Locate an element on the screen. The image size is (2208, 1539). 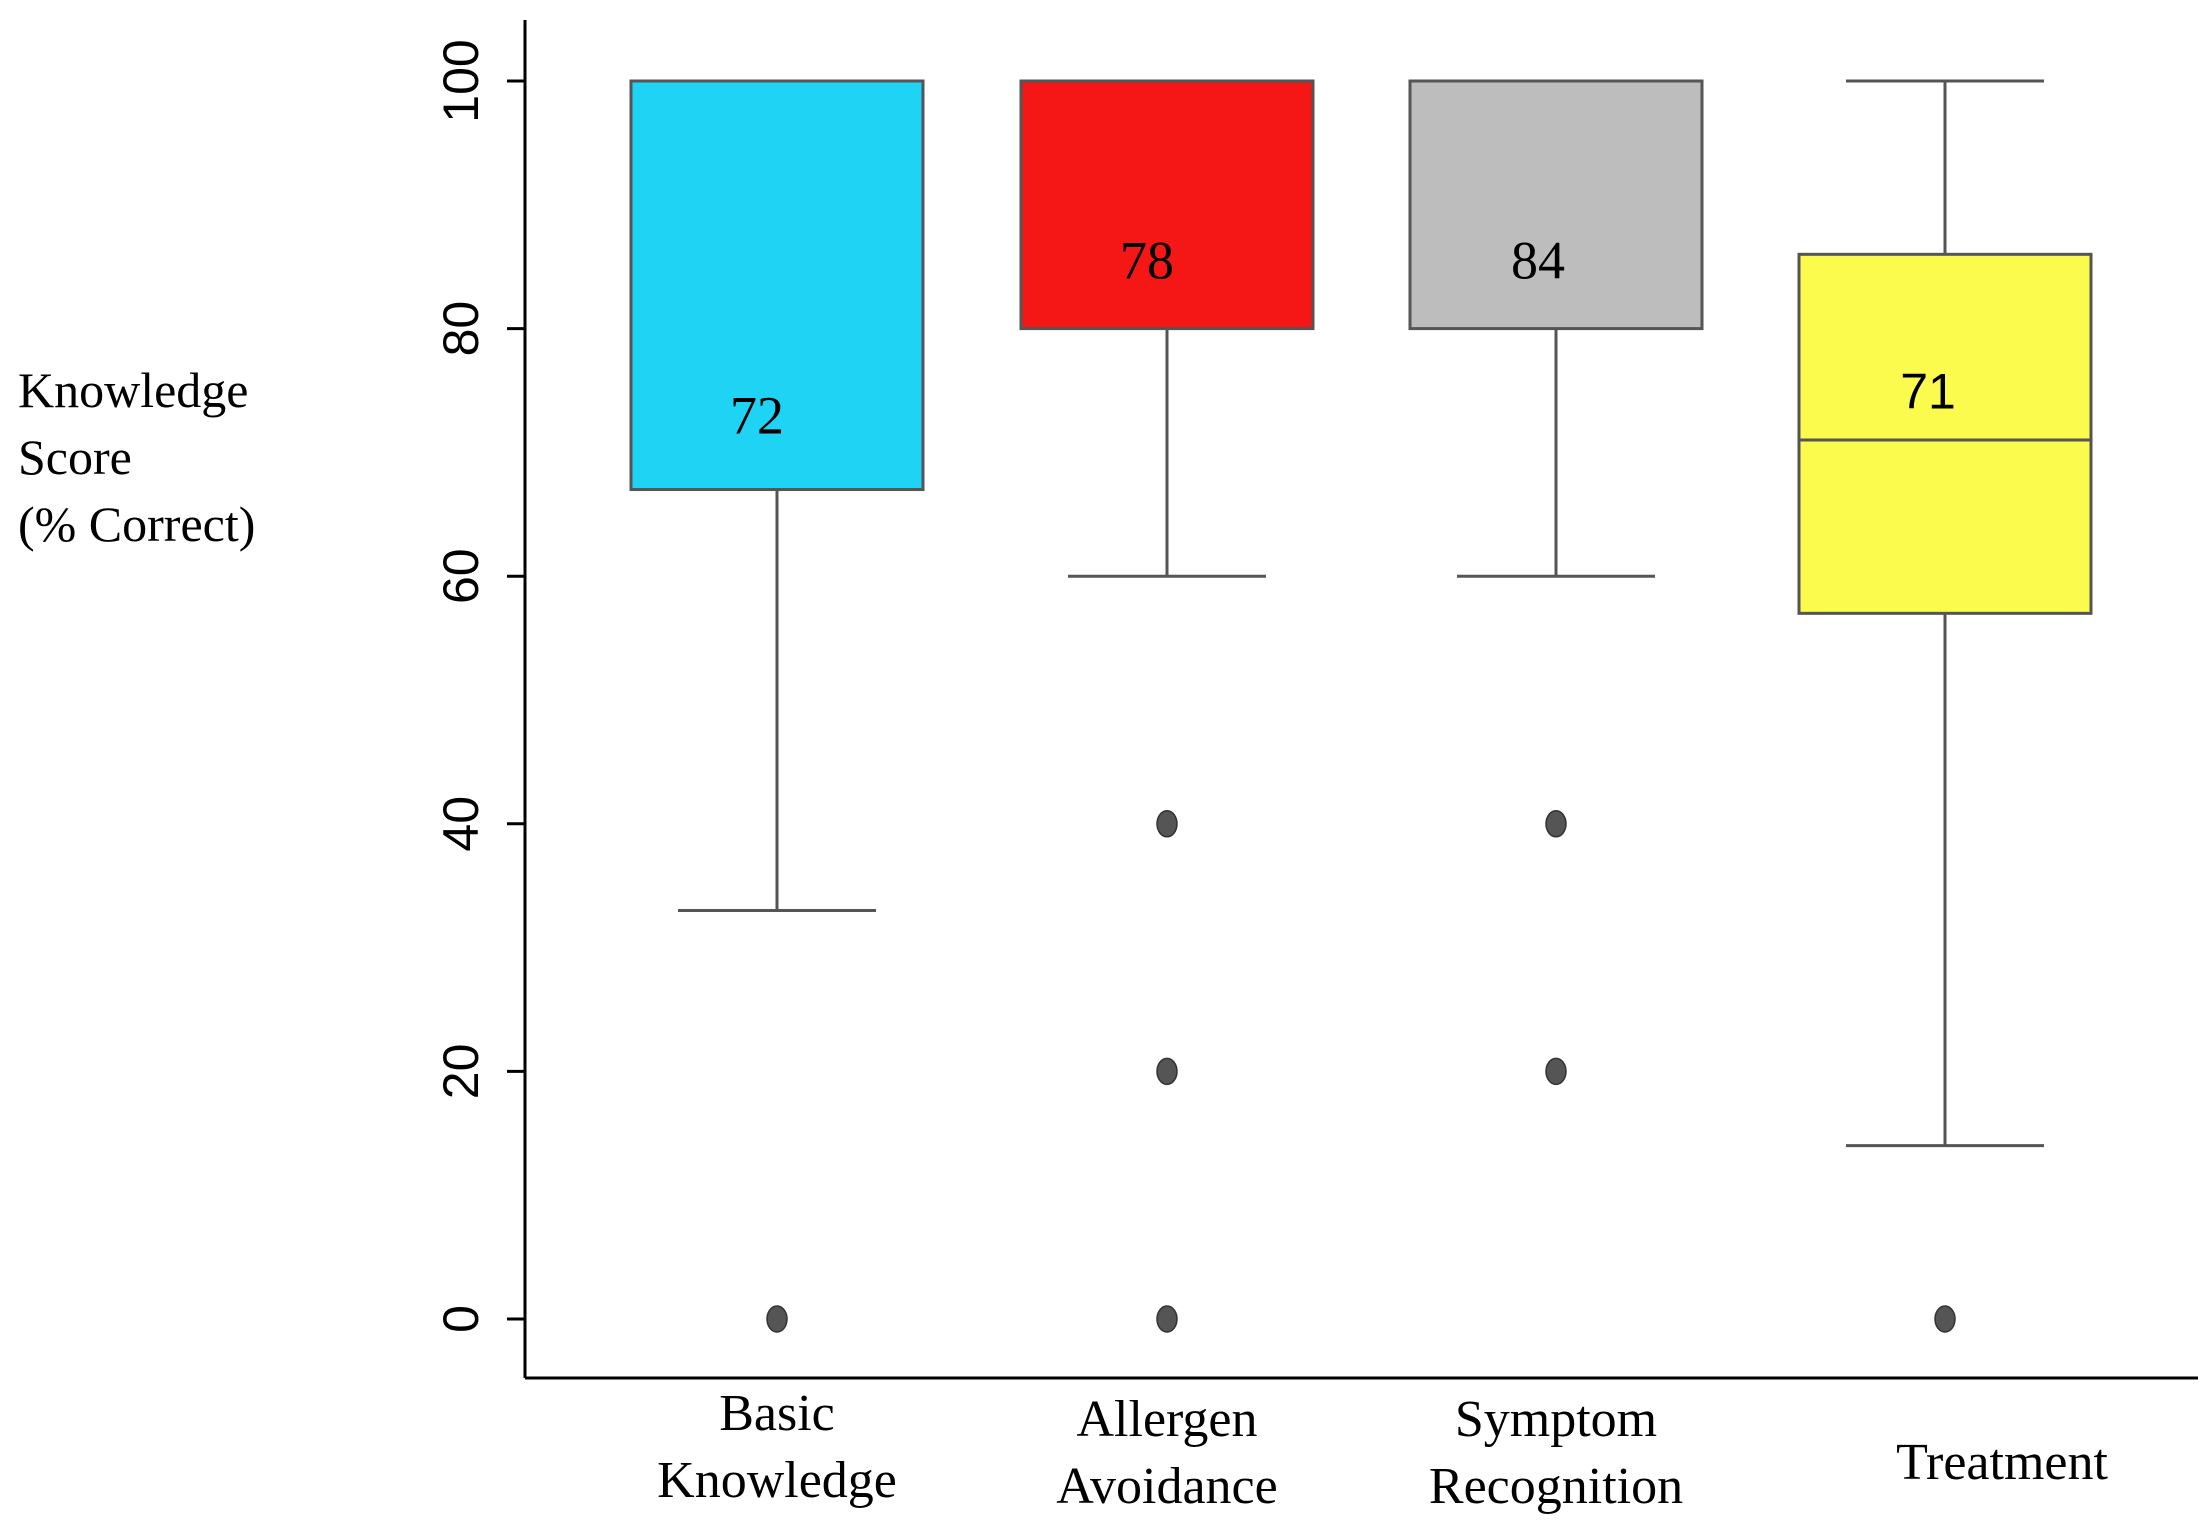
category-label-line-2: Knowledge is located at coordinates (777, 1480).